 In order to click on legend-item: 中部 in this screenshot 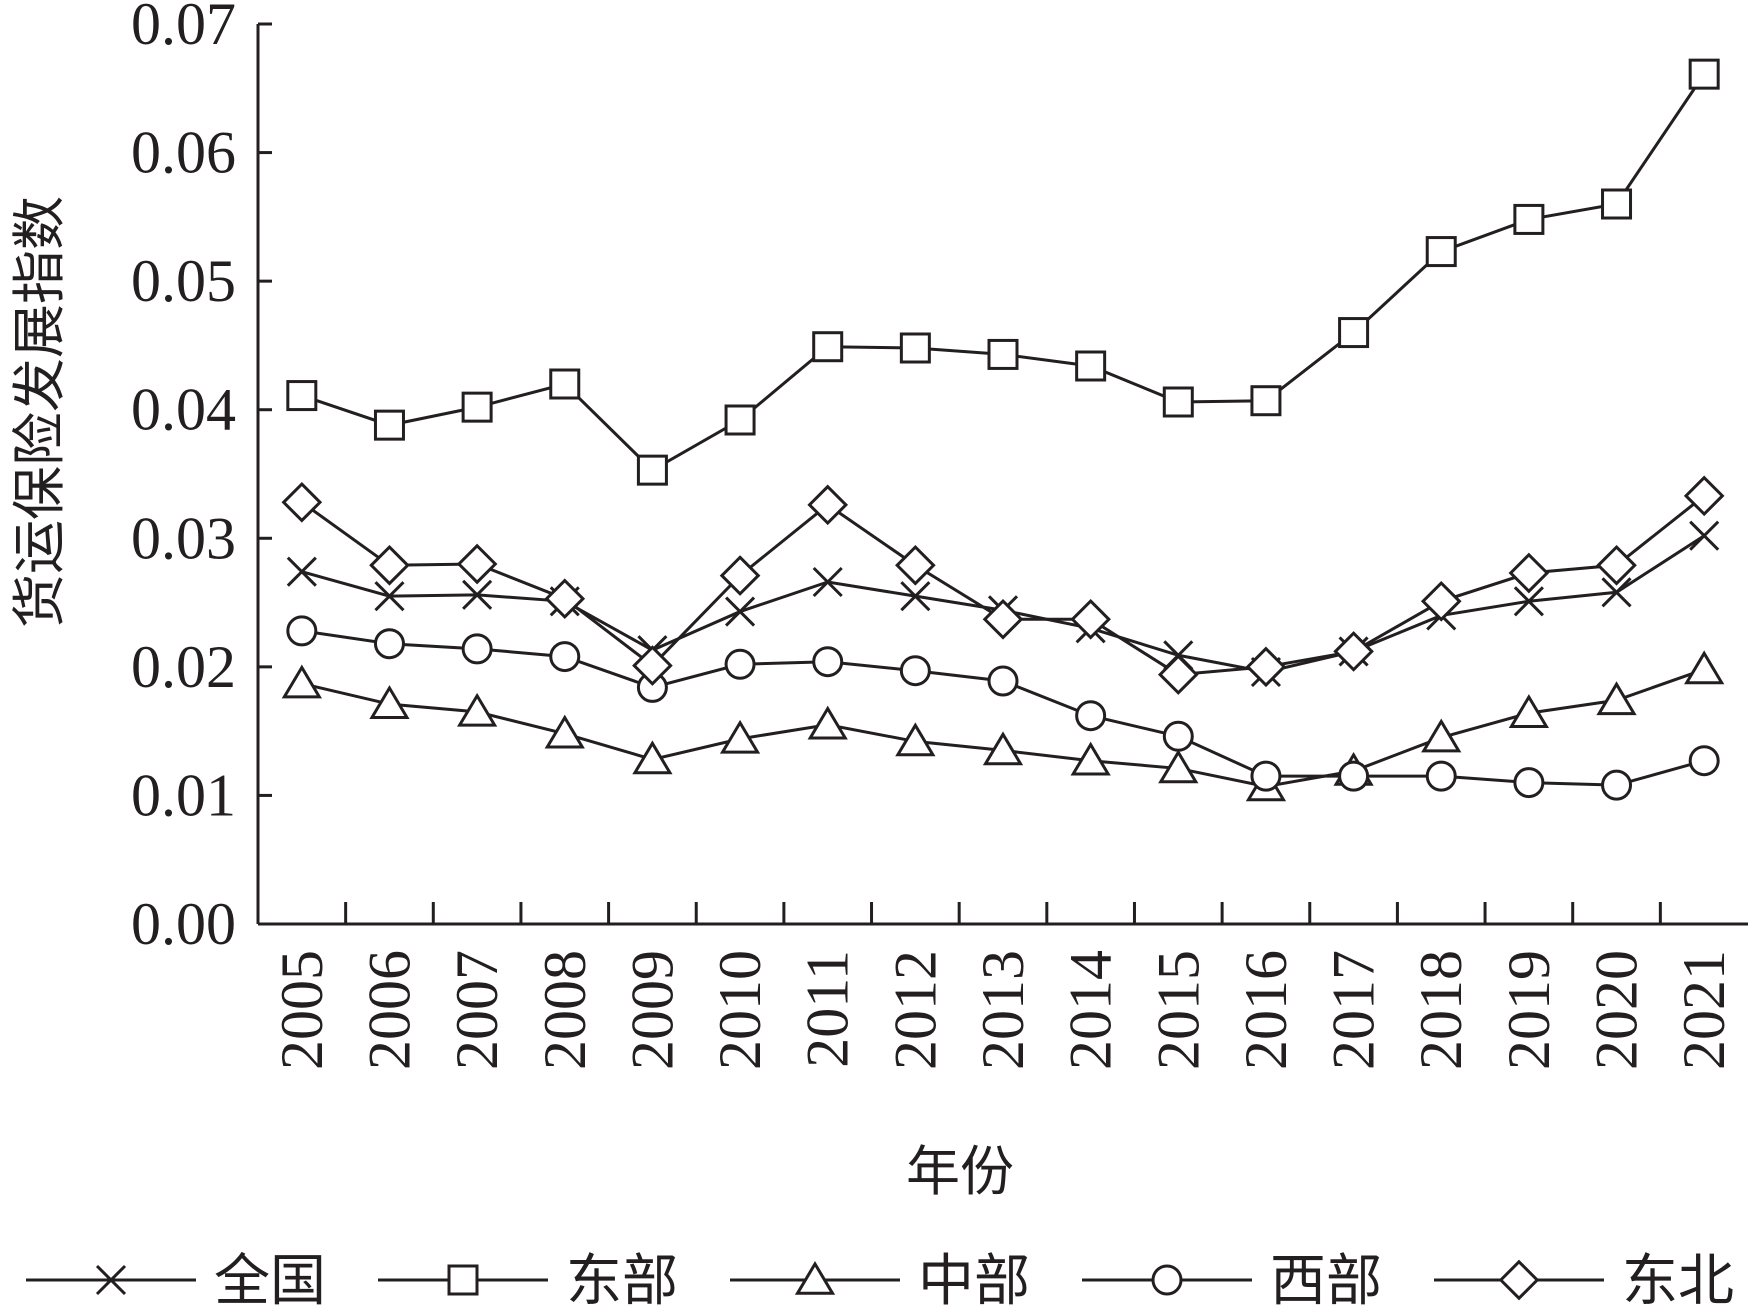, I will do `click(880, 1281)`.